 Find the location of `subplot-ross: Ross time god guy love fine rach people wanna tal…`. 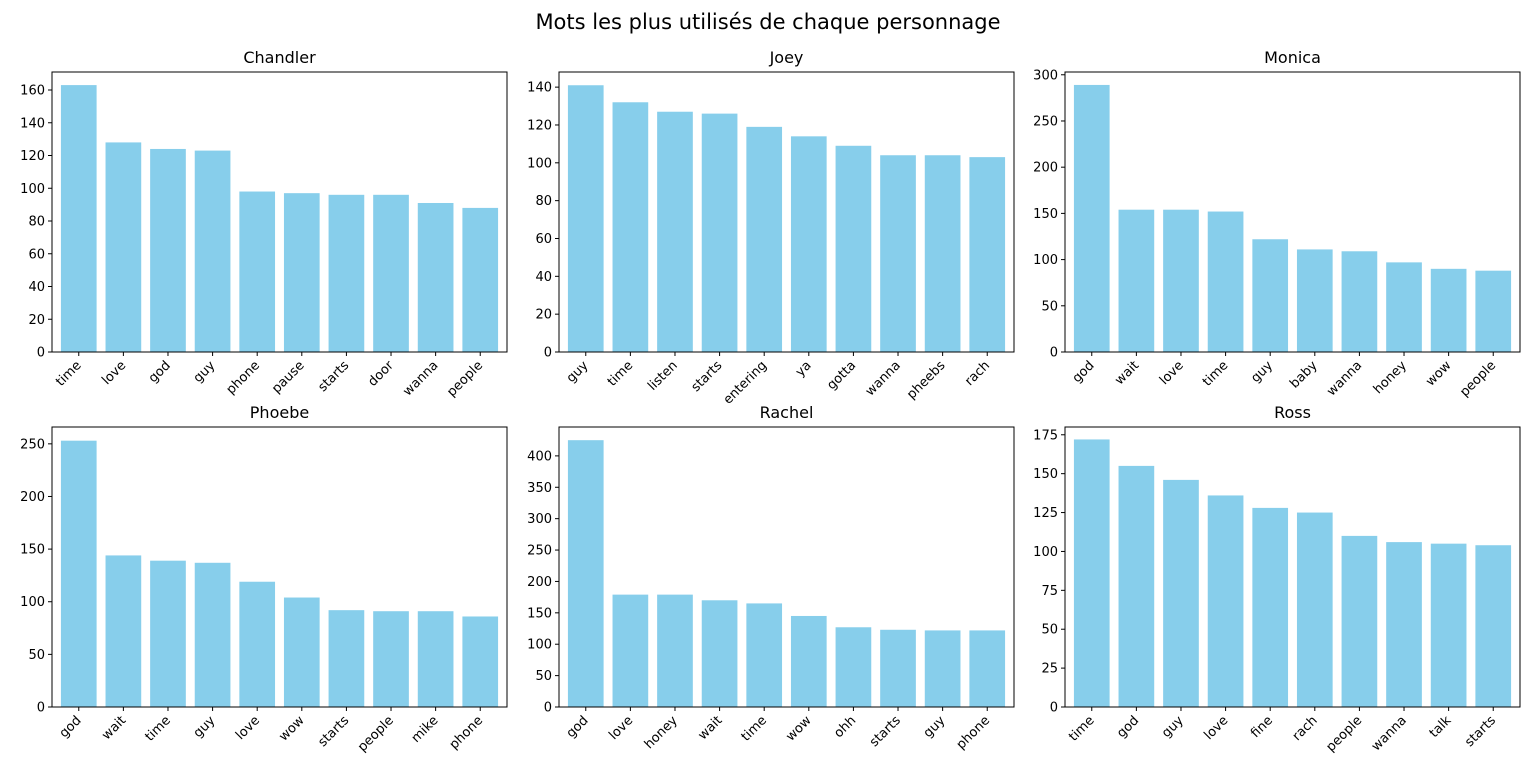

subplot-ross: Ross time god guy love fine rach people wanna tal… is located at coordinates (1277, 579).